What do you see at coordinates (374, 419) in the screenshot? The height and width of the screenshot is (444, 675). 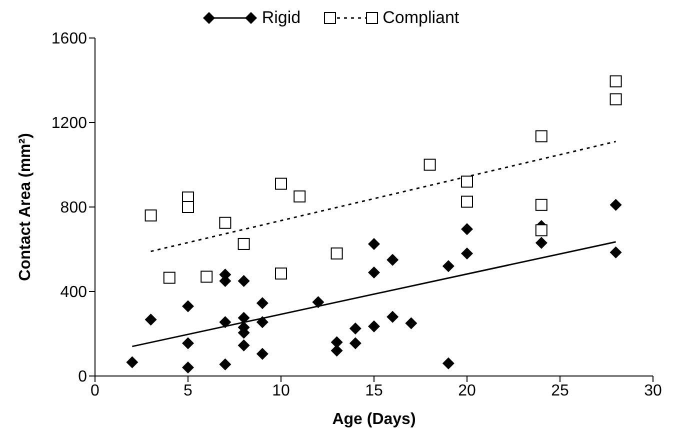 I see `x-axis-title: Age (Days)` at bounding box center [374, 419].